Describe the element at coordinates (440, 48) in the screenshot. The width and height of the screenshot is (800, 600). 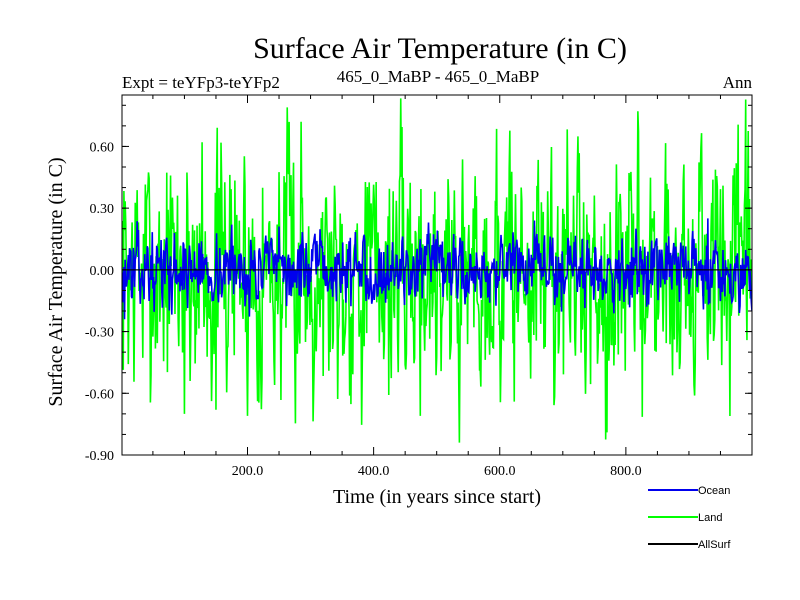
I see `chart-title: Surface Air Temperature (in C)` at that location.